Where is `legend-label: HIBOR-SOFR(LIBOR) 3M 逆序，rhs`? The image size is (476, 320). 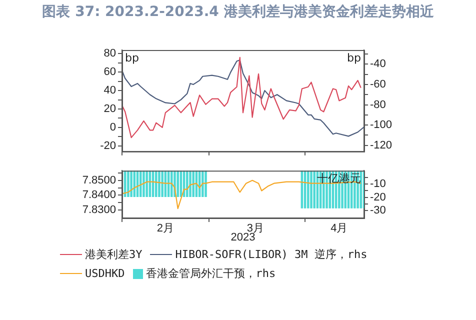
legend-label: HIBOR-SOFR(LIBOR) 3M 逆序，rhs is located at coordinates (271, 254).